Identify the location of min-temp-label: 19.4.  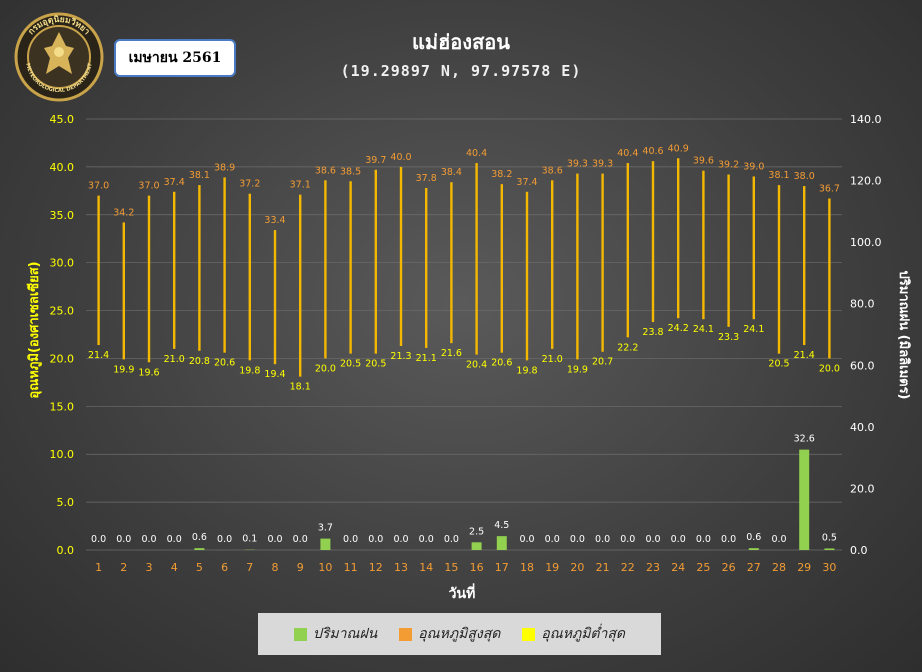
(274, 374).